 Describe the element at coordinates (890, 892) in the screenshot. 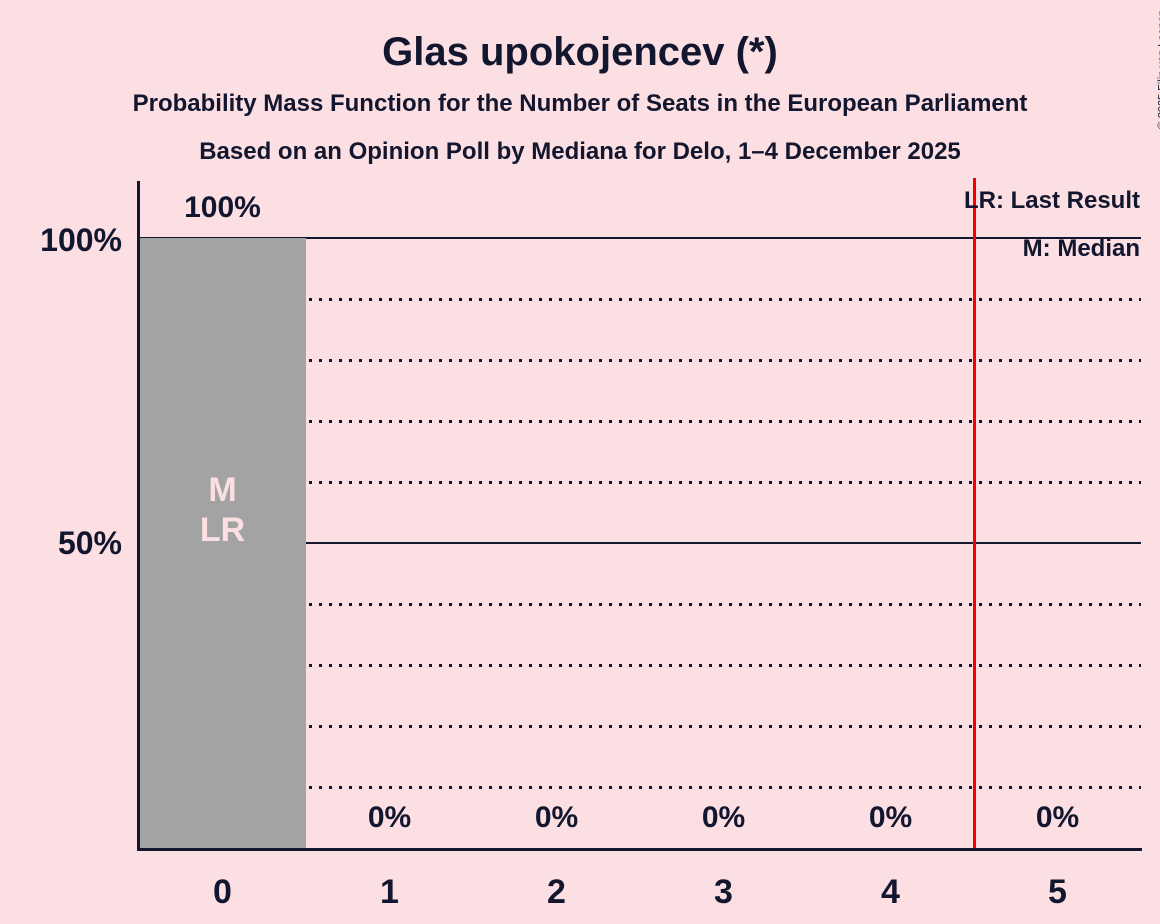

I see `x-tick-label-4: 4` at that location.